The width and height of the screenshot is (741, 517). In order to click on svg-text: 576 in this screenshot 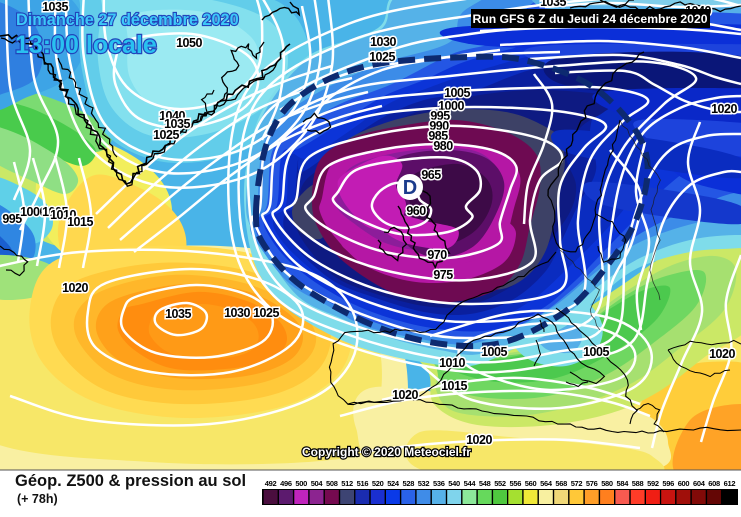, I will do `click(592, 483)`.